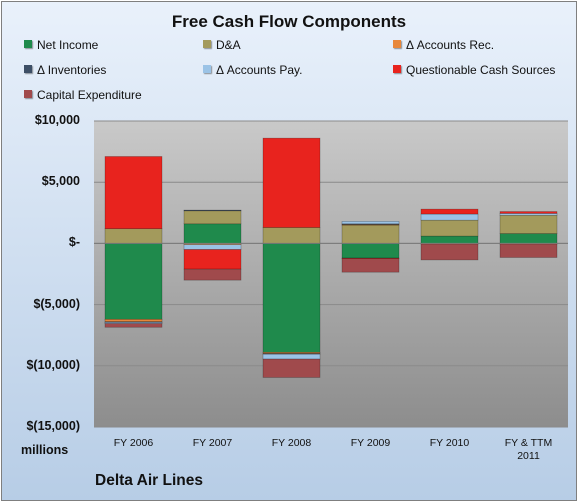 The image size is (578, 502). I want to click on legend-label: Δ Accounts Pay., so click(259, 70).